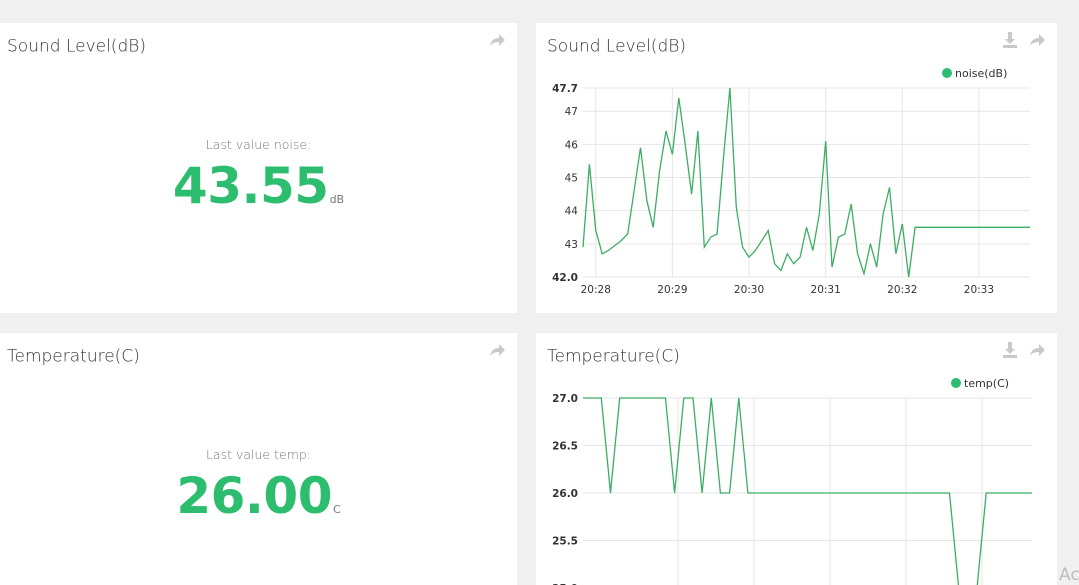 The width and height of the screenshot is (1079, 585). What do you see at coordinates (672, 290) in the screenshot?
I see `x-tick-label: 20:29` at bounding box center [672, 290].